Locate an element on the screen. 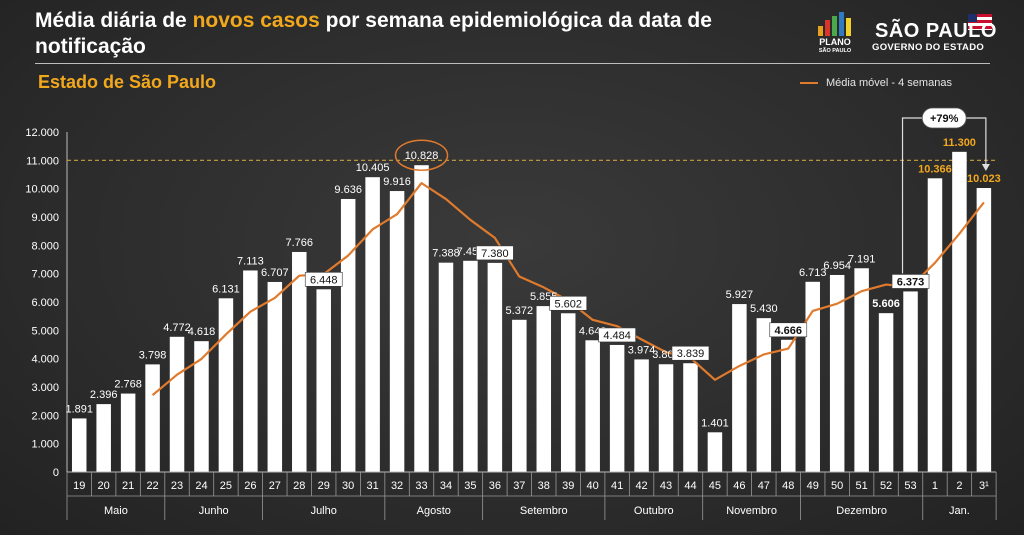 This screenshot has height=535, width=1024. data-label: 10.366 is located at coordinates (935, 169).